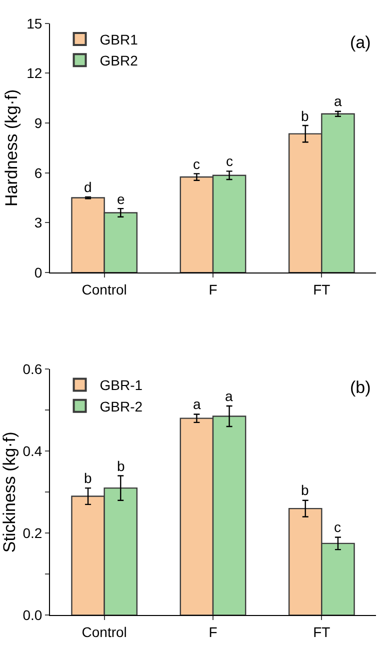  Describe the element at coordinates (32, 615) in the screenshot. I see `y-tick-label: 0.0` at that location.